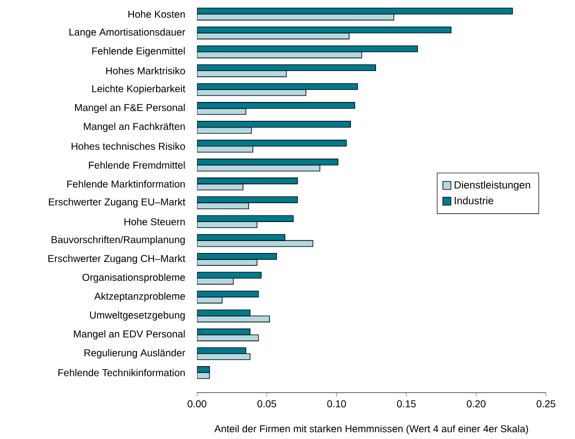 The width and height of the screenshot is (575, 439). I want to click on y-tick-label: Fehlende Marktinformation, so click(126, 184).